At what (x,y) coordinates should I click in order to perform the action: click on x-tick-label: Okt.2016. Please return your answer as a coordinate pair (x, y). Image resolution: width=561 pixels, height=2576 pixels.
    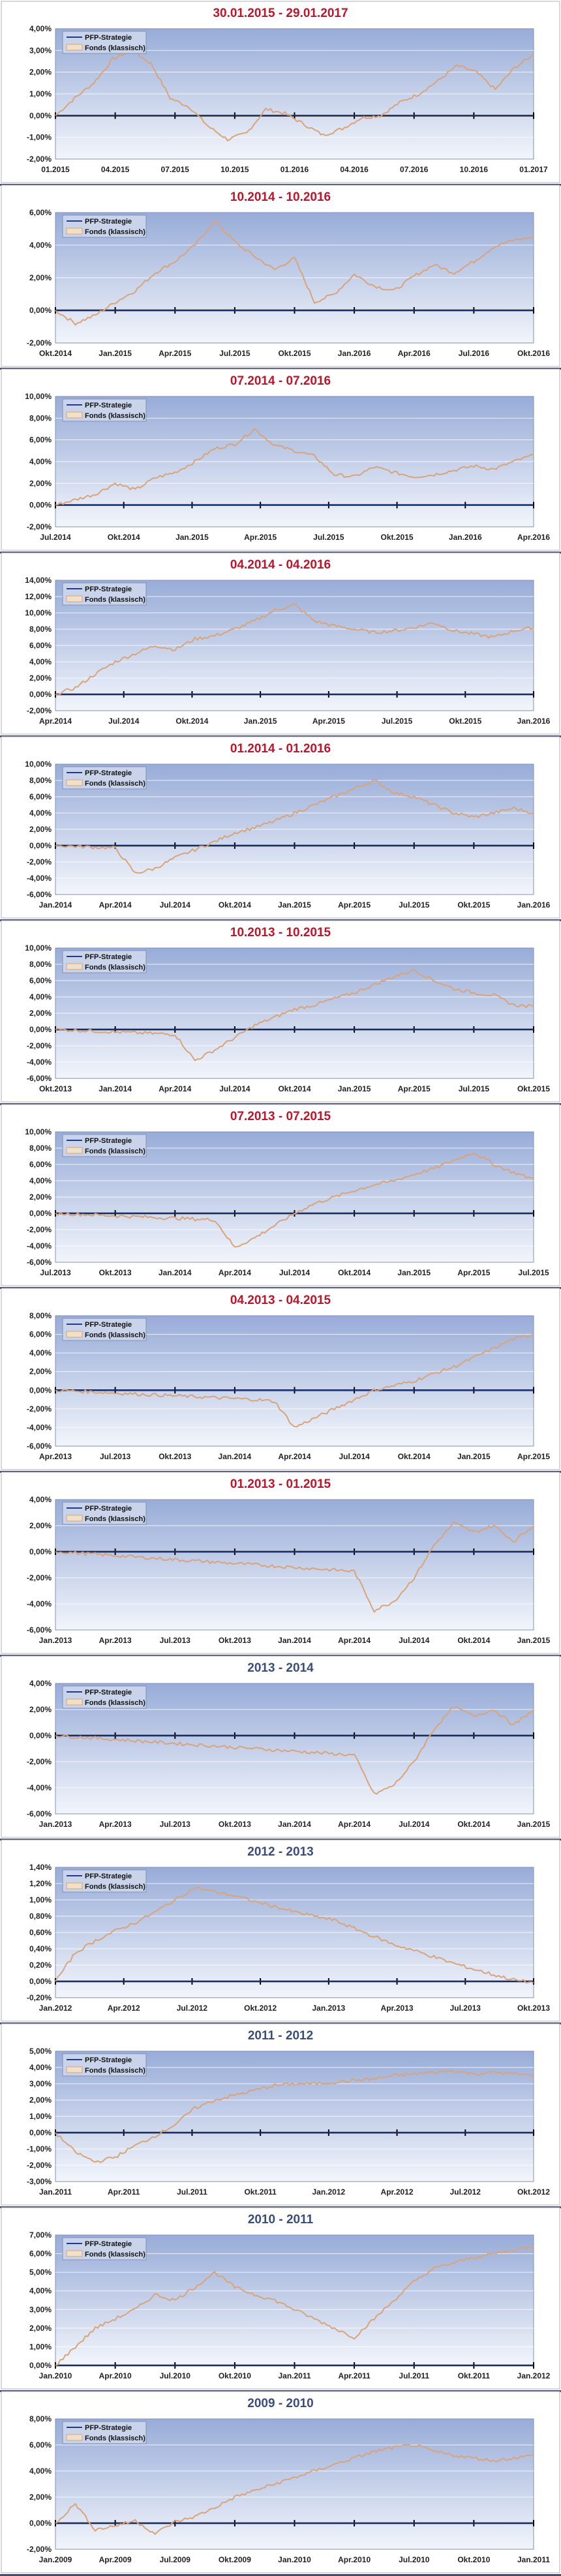
    Looking at the image, I should click on (533, 353).